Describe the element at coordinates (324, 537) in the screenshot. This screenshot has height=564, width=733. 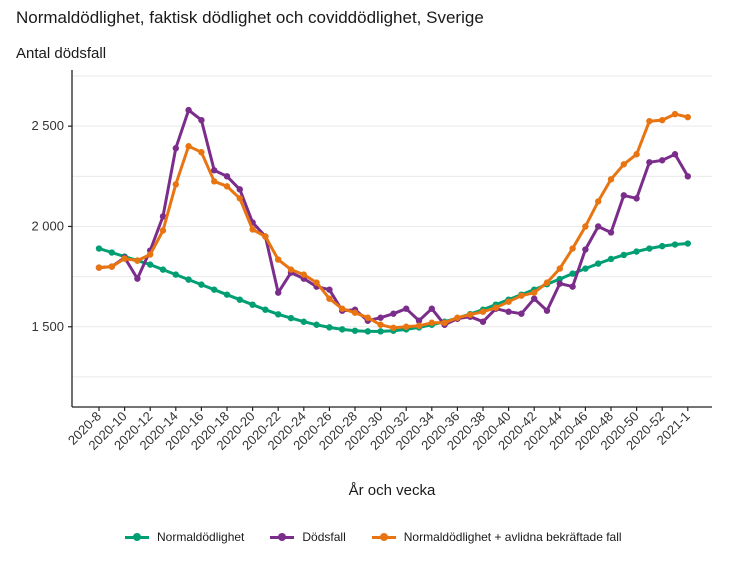
I see `legend-label-deaths: Dödsfall` at that location.